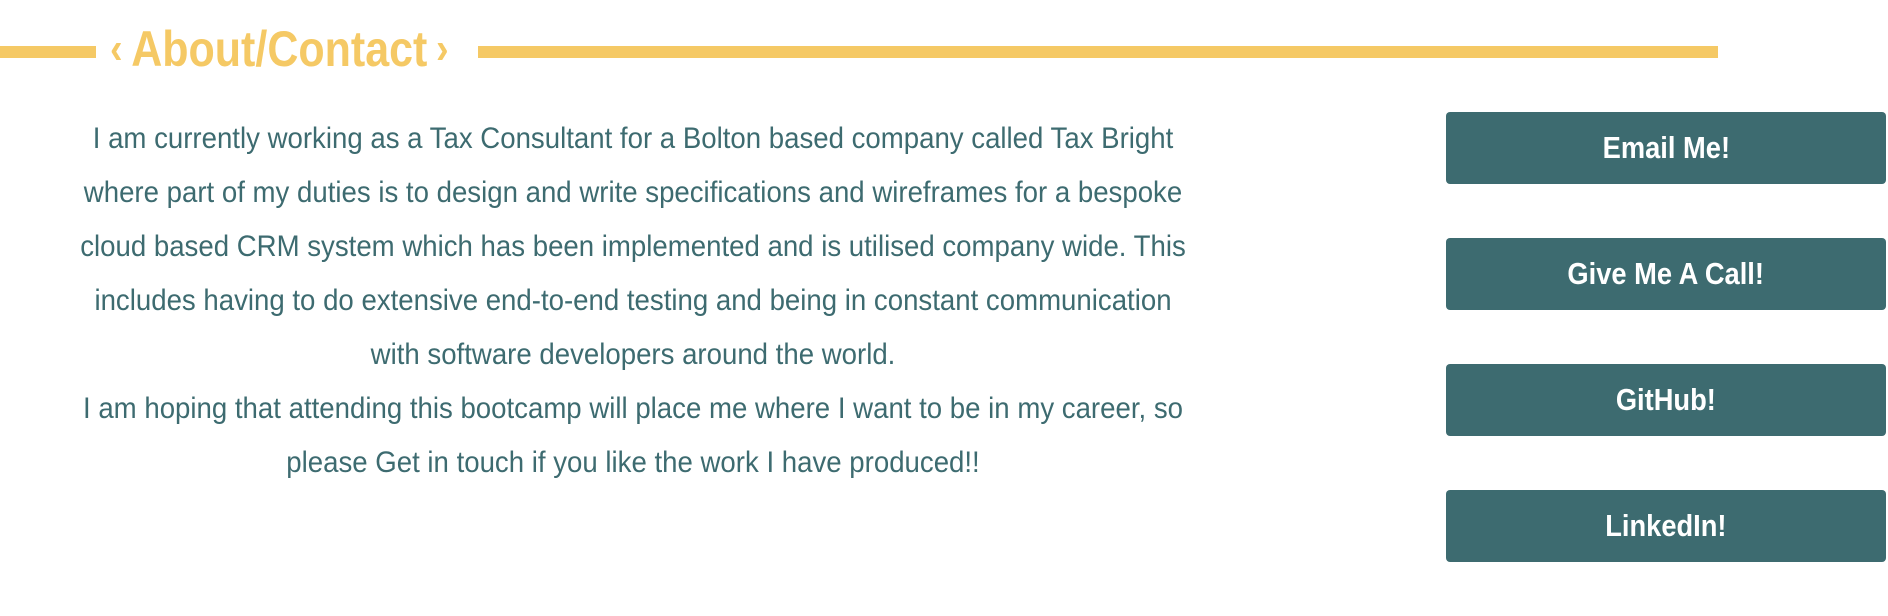 This screenshot has width=1888, height=616. I want to click on call-button: Give Me A Call!, so click(1666, 274).